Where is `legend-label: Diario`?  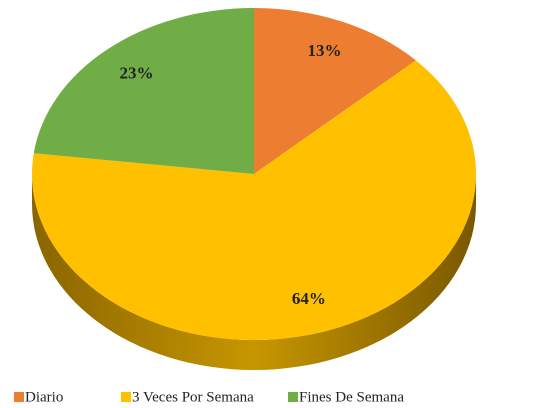 legend-label: Diario is located at coordinates (44, 397).